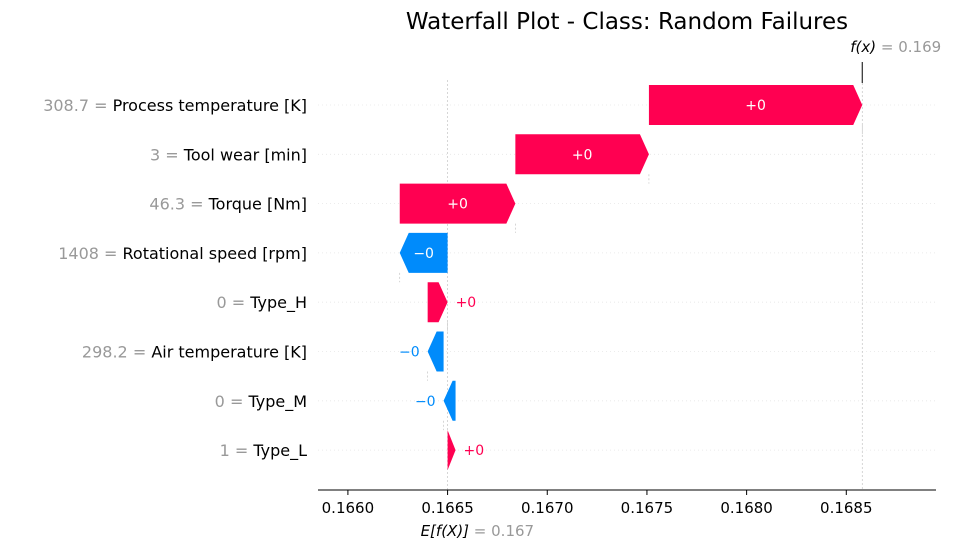 This screenshot has height=550, width=953. What do you see at coordinates (447, 531) in the screenshot?
I see `base-value-symbol: E[f(X)]` at bounding box center [447, 531].